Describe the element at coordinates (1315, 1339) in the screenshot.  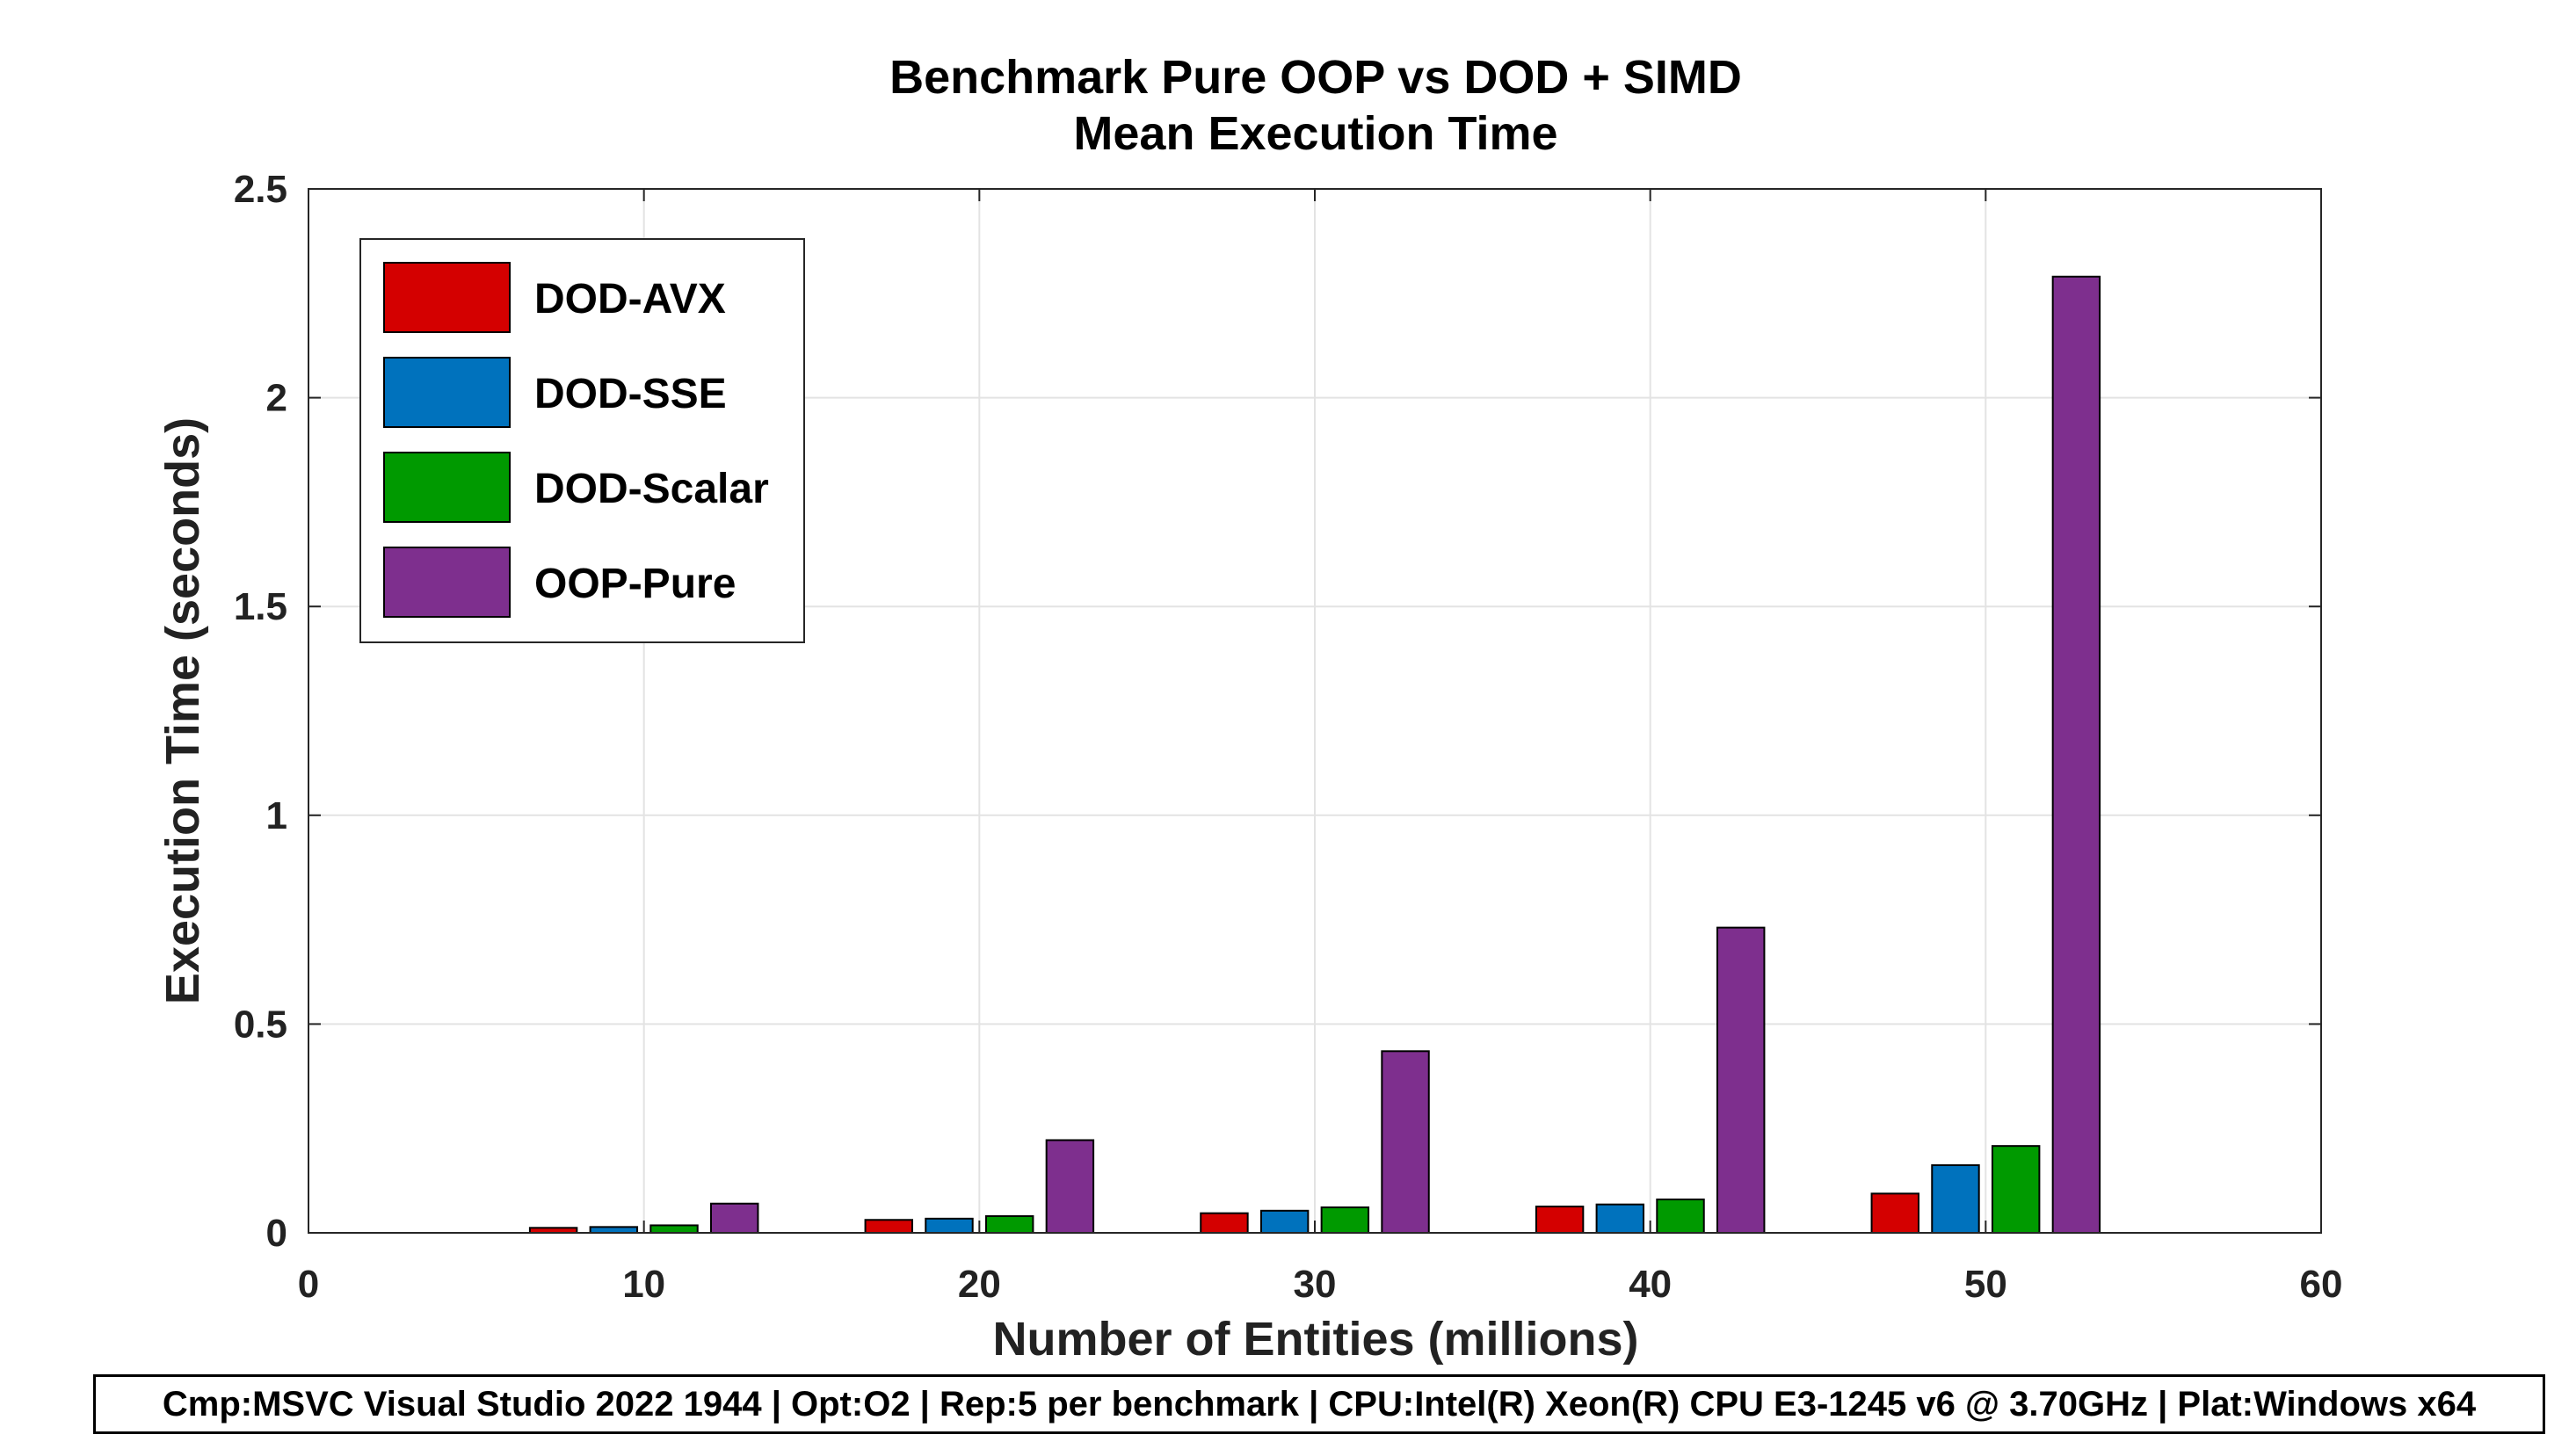
I see `x-axis-label: Number of Entities (millions)` at that location.